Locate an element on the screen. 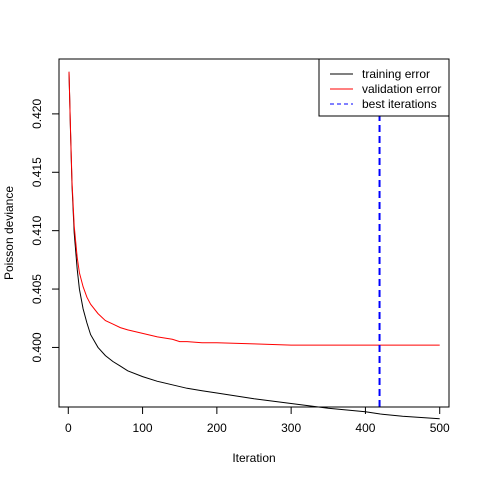 The image size is (480, 480). y-tick-label: 0.405 is located at coordinates (37, 289).